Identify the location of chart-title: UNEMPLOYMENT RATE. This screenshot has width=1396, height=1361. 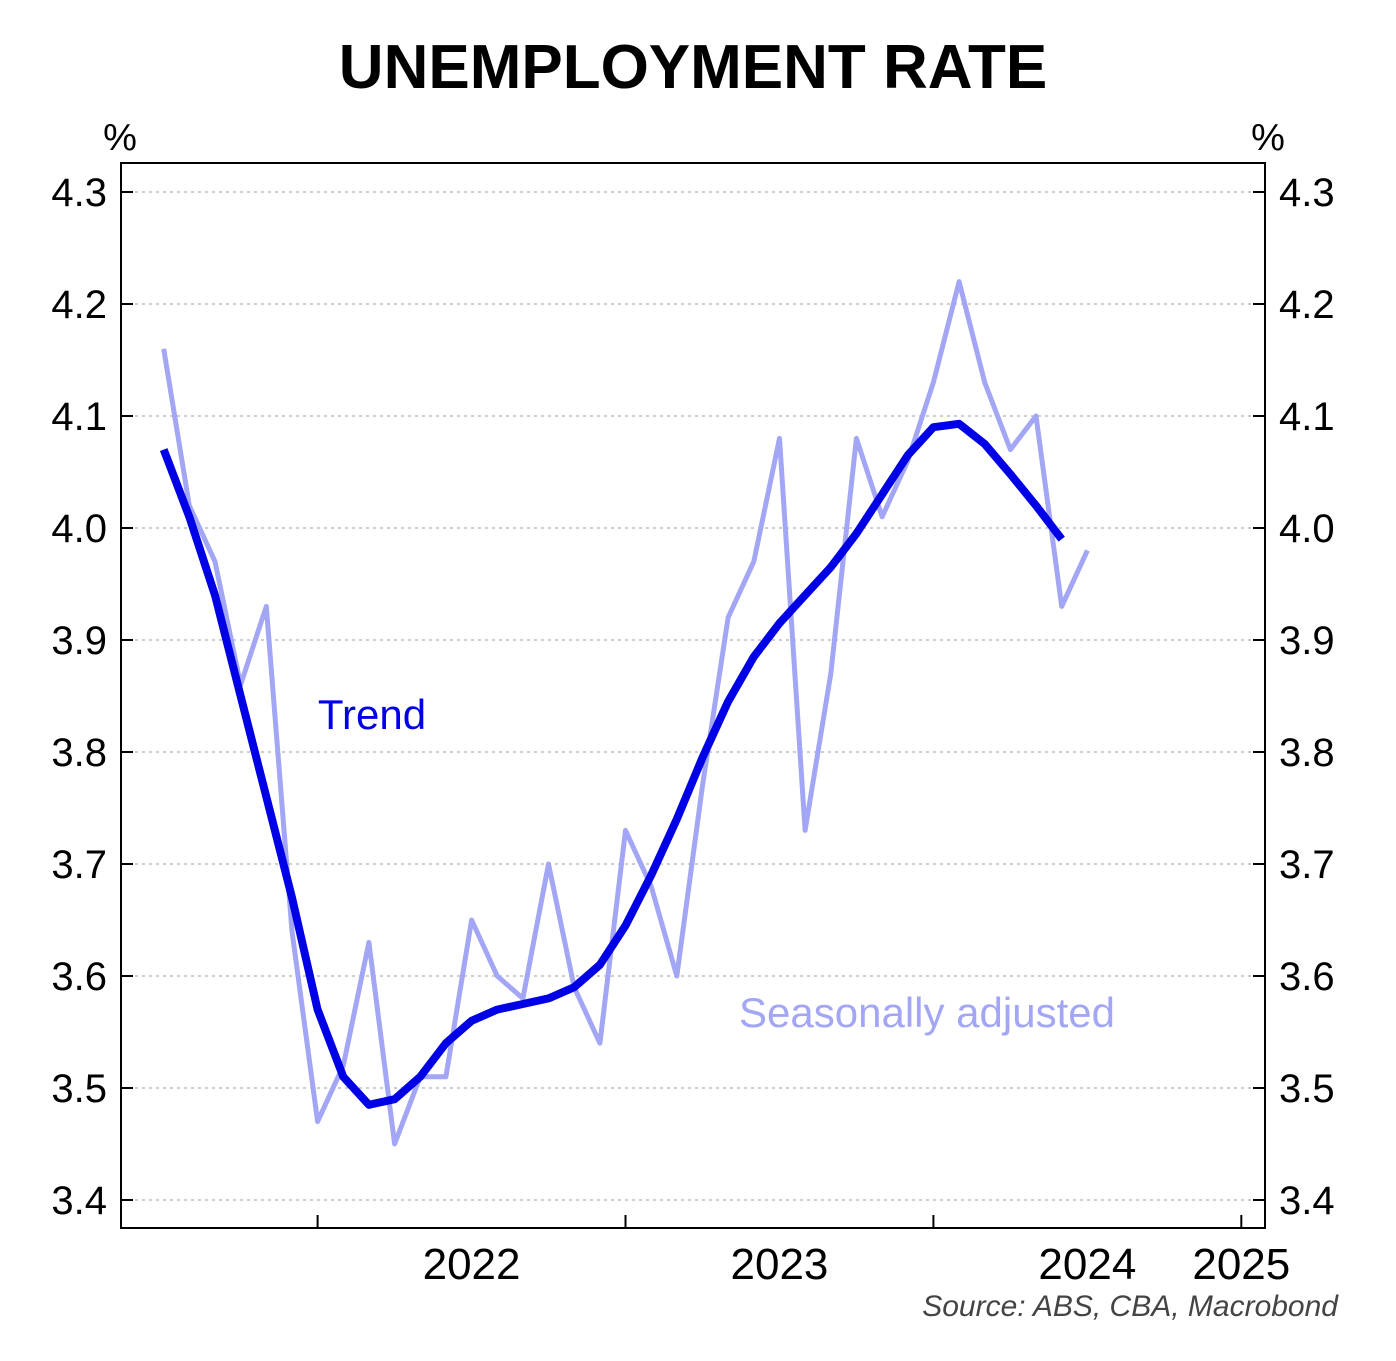
(693, 67).